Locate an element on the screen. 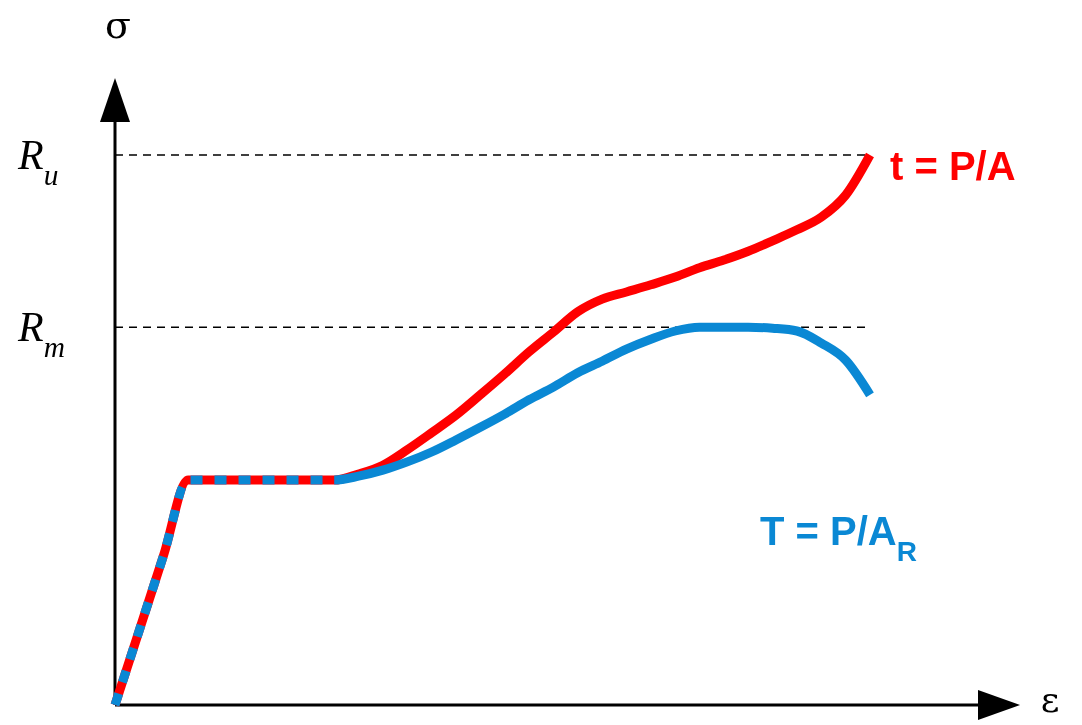 The width and height of the screenshot is (1082, 725). ref-line-label: R$_{m}$ is located at coordinates (41, 334).